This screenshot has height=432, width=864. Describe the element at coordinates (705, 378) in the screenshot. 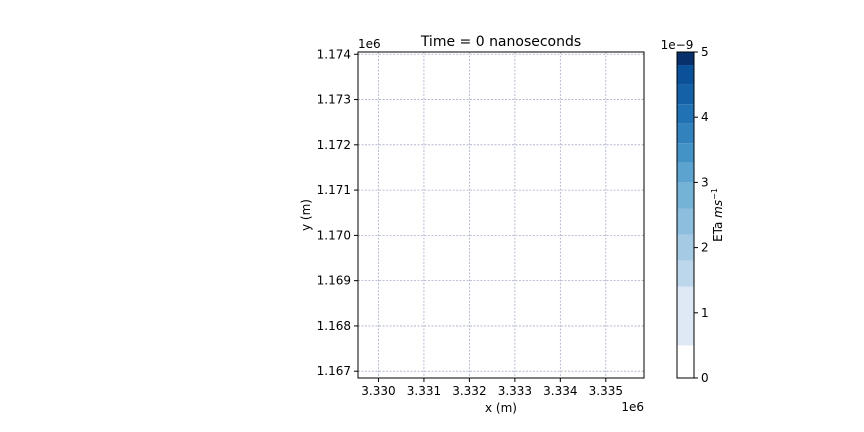

I see `colorbar-tick-label: 0` at that location.